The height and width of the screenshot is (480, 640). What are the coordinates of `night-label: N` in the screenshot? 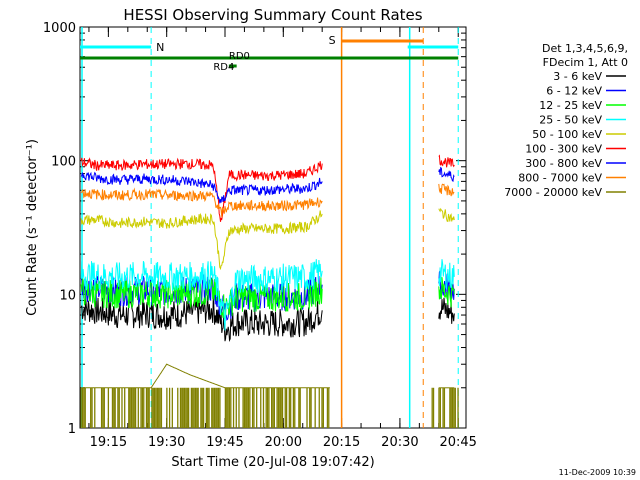 It's located at (160, 47).